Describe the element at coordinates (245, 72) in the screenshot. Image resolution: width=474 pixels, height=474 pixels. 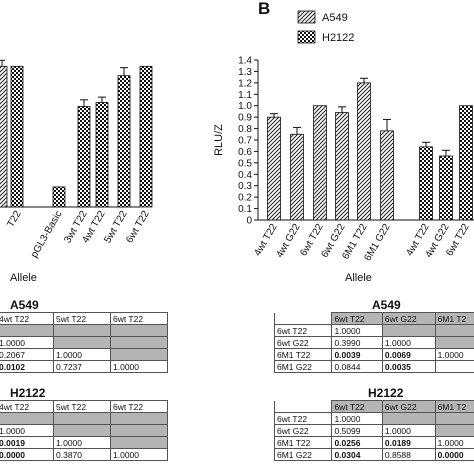
I see `y-tick-label-13: 1.3` at that location.